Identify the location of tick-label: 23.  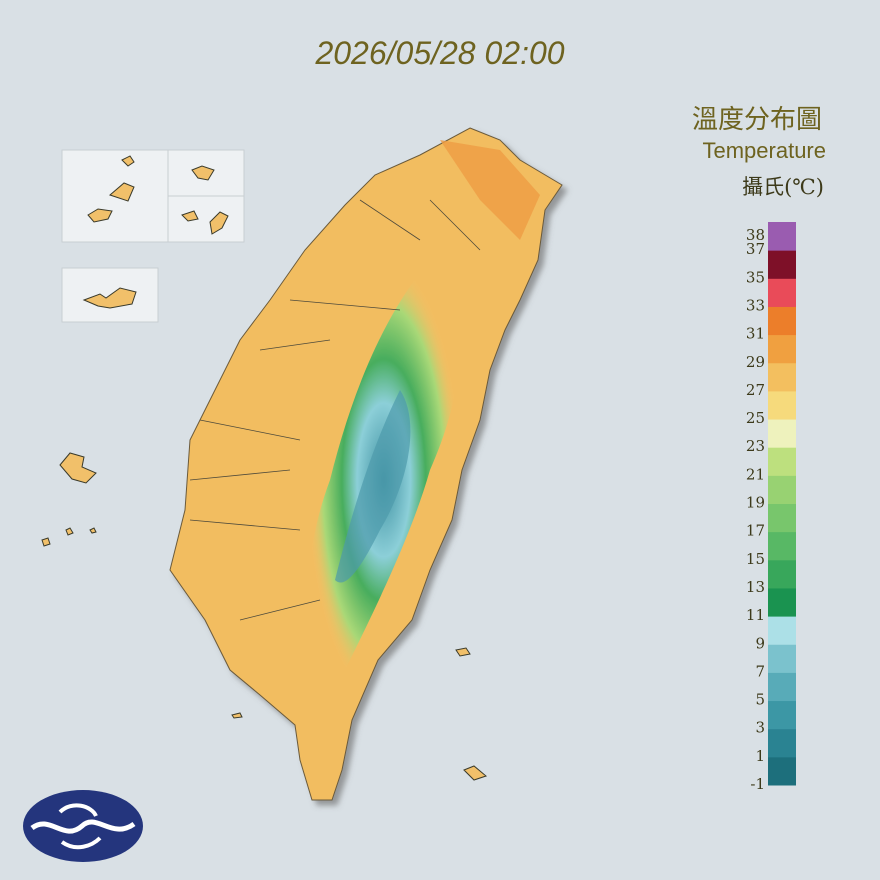
(755, 446).